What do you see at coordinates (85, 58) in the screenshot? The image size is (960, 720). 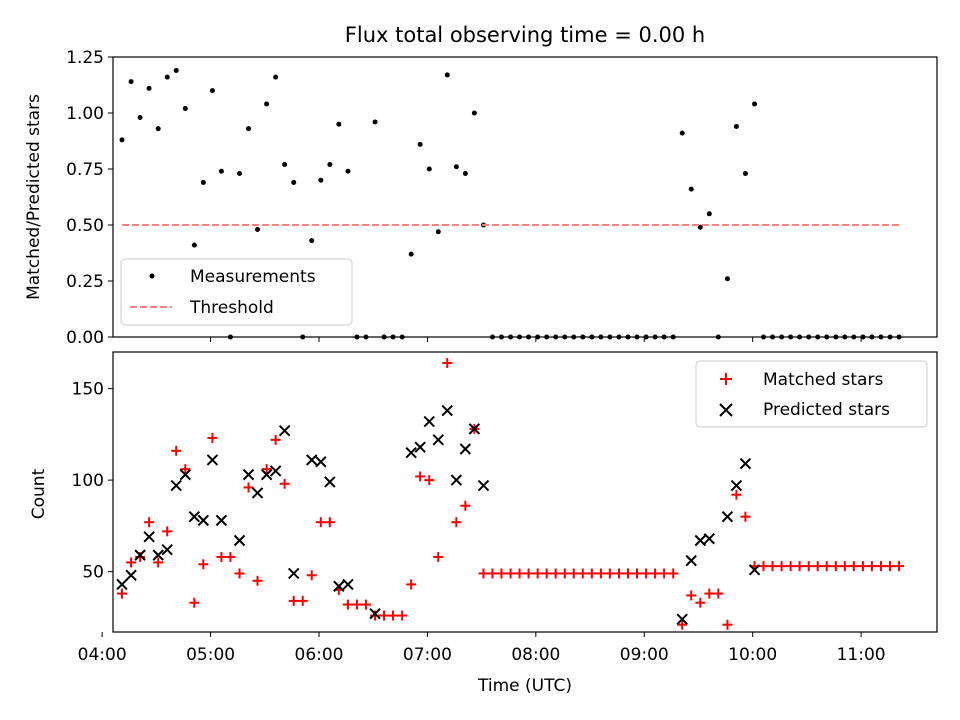 I see `y-tick-label: 1.25` at bounding box center [85, 58].